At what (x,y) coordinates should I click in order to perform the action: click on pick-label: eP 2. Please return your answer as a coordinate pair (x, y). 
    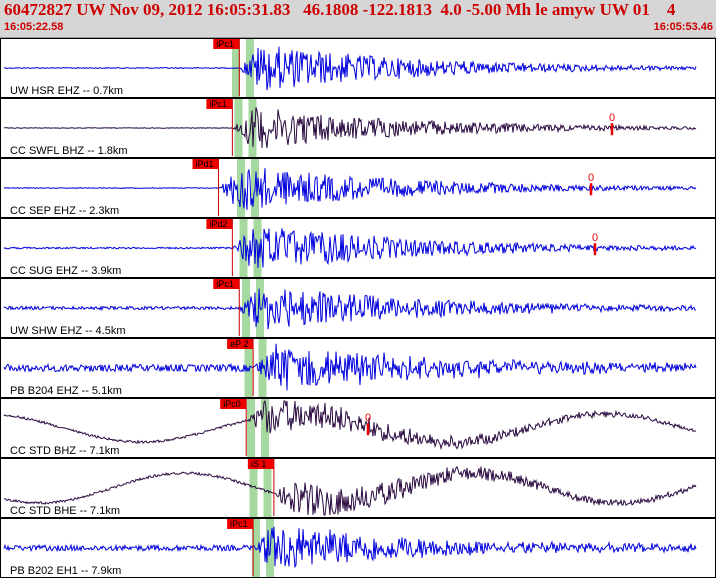
    Looking at the image, I should click on (239, 344).